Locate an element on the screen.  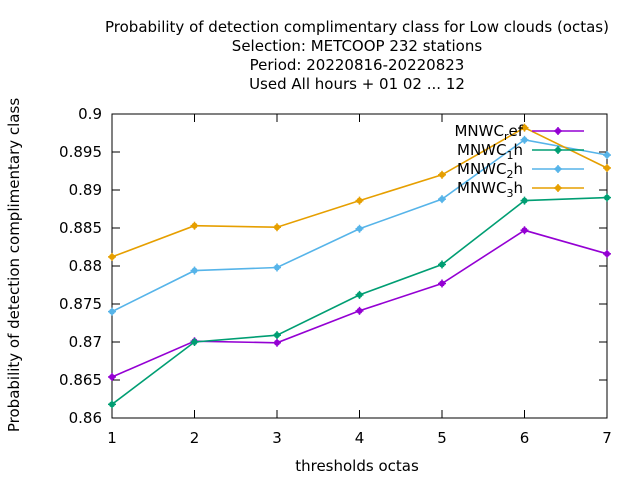
y-tick-label: 0.895 is located at coordinates (80, 152).